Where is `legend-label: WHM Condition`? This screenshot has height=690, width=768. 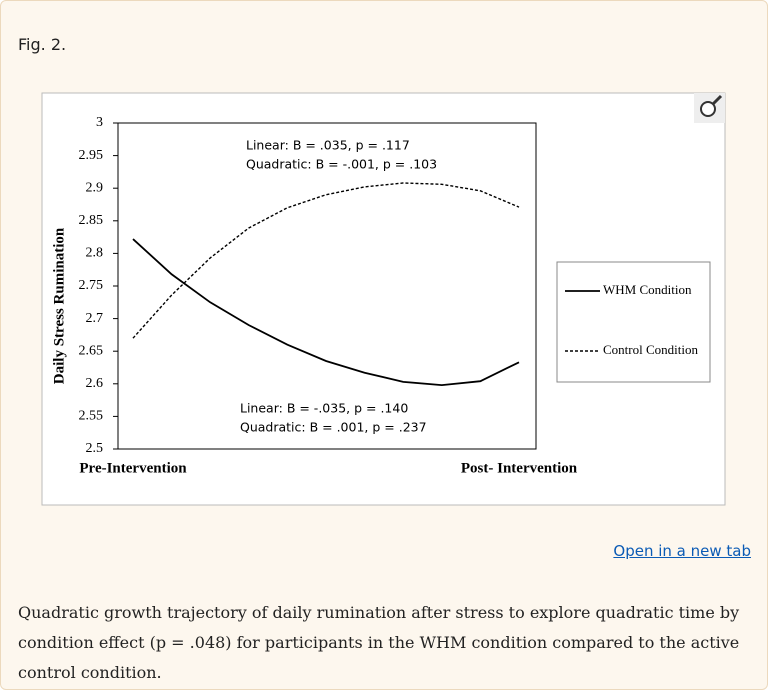
legend-label: WHM Condition is located at coordinates (647, 289).